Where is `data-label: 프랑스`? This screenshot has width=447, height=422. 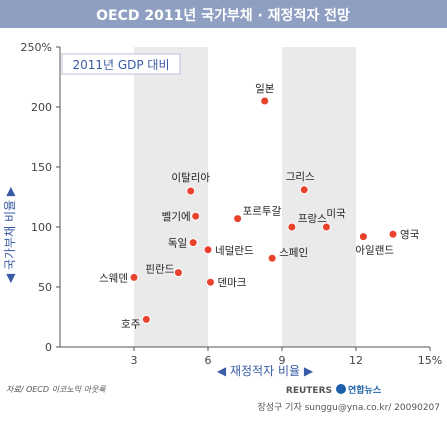
data-label: 프랑스 is located at coordinates (312, 219).